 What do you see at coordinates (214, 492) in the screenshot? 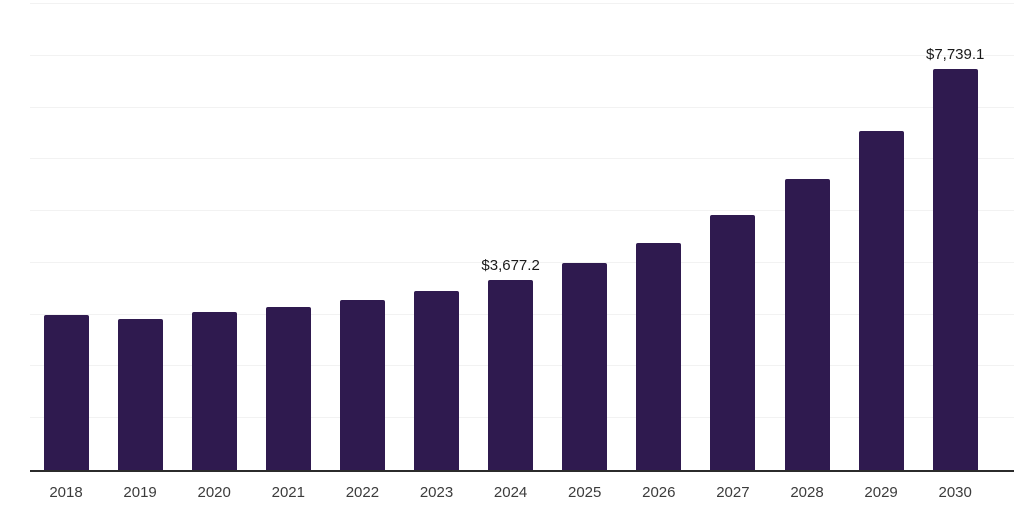
I see `x-tick-label-2020: 2020` at bounding box center [214, 492].